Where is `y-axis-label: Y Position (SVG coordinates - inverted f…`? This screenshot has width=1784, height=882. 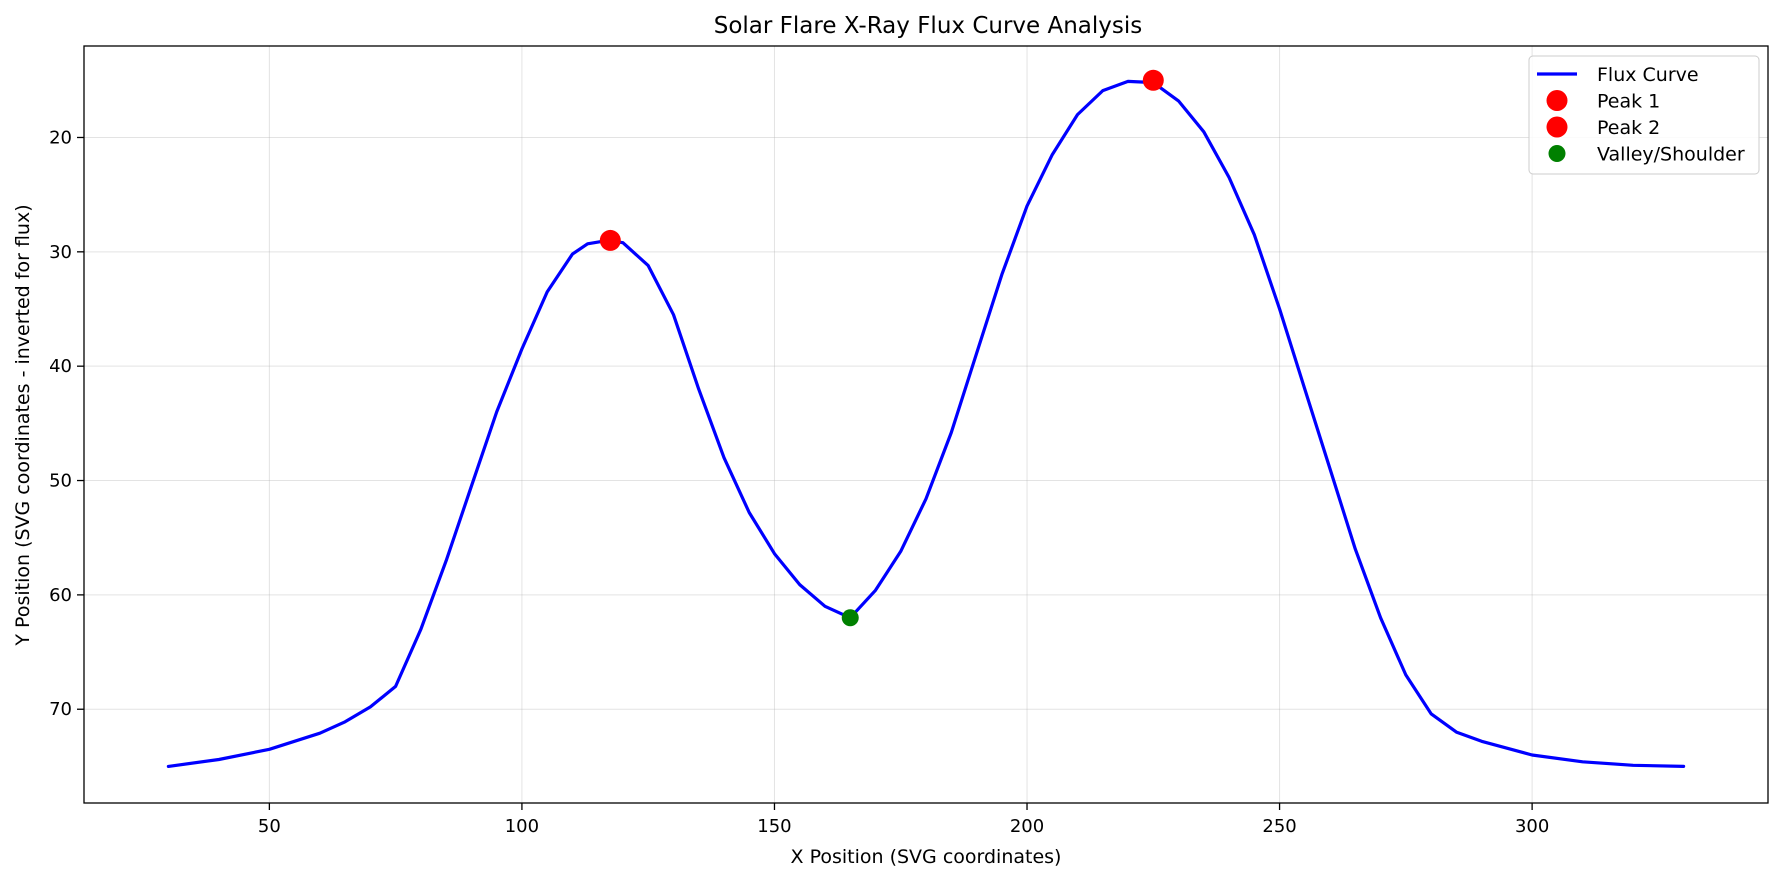
y-axis-label: Y Position (SVG coordinates - inverted f… is located at coordinates (23, 425).